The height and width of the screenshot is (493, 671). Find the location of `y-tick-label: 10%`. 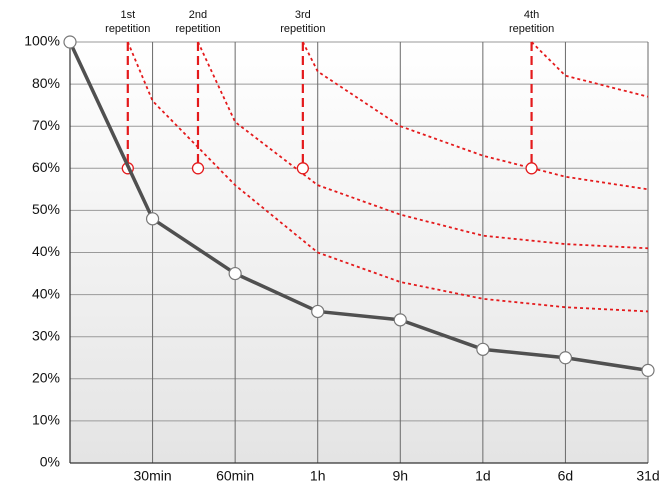

y-tick-label: 10% is located at coordinates (46, 420).